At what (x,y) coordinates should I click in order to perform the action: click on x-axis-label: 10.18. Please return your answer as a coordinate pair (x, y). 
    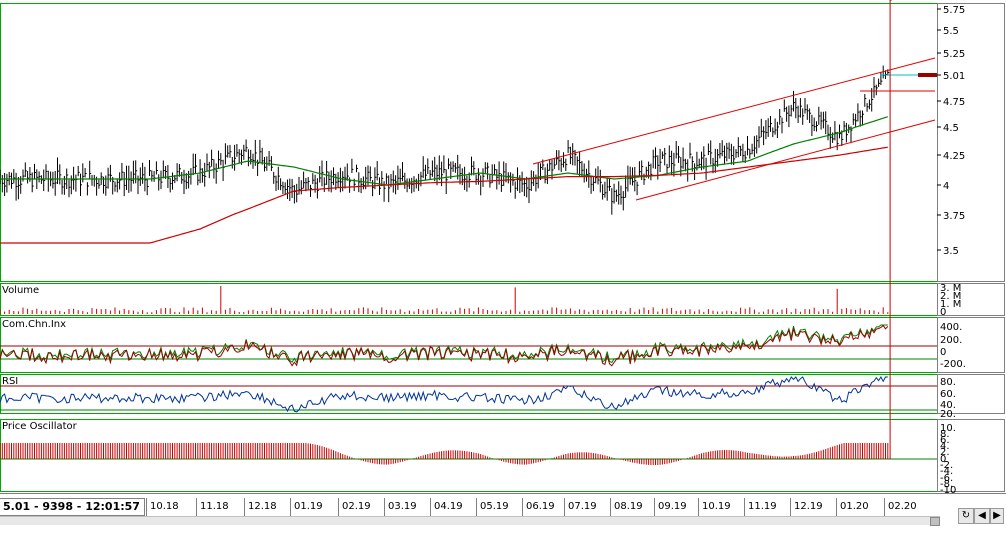
    Looking at the image, I should click on (162, 507).